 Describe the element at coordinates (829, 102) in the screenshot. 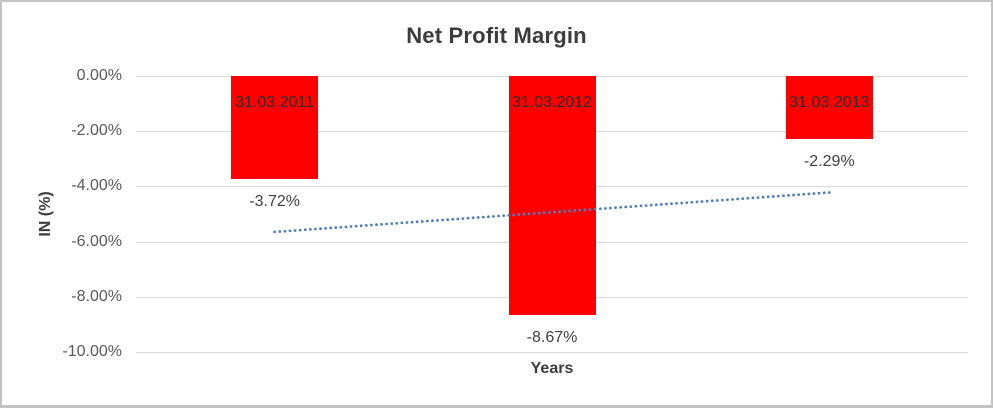

I see `category-label: 31.03.2013` at that location.